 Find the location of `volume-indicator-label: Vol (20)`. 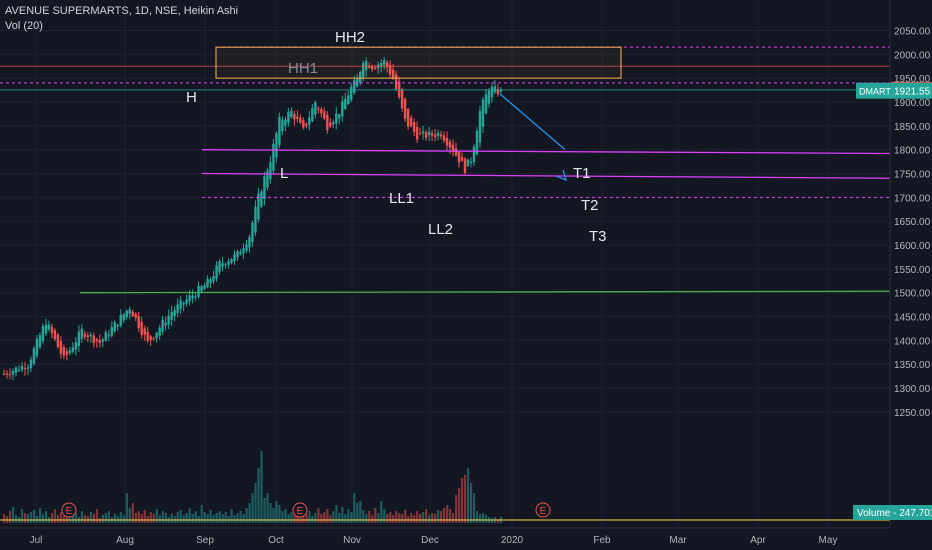

volume-indicator-label: Vol (20) is located at coordinates (24, 26).